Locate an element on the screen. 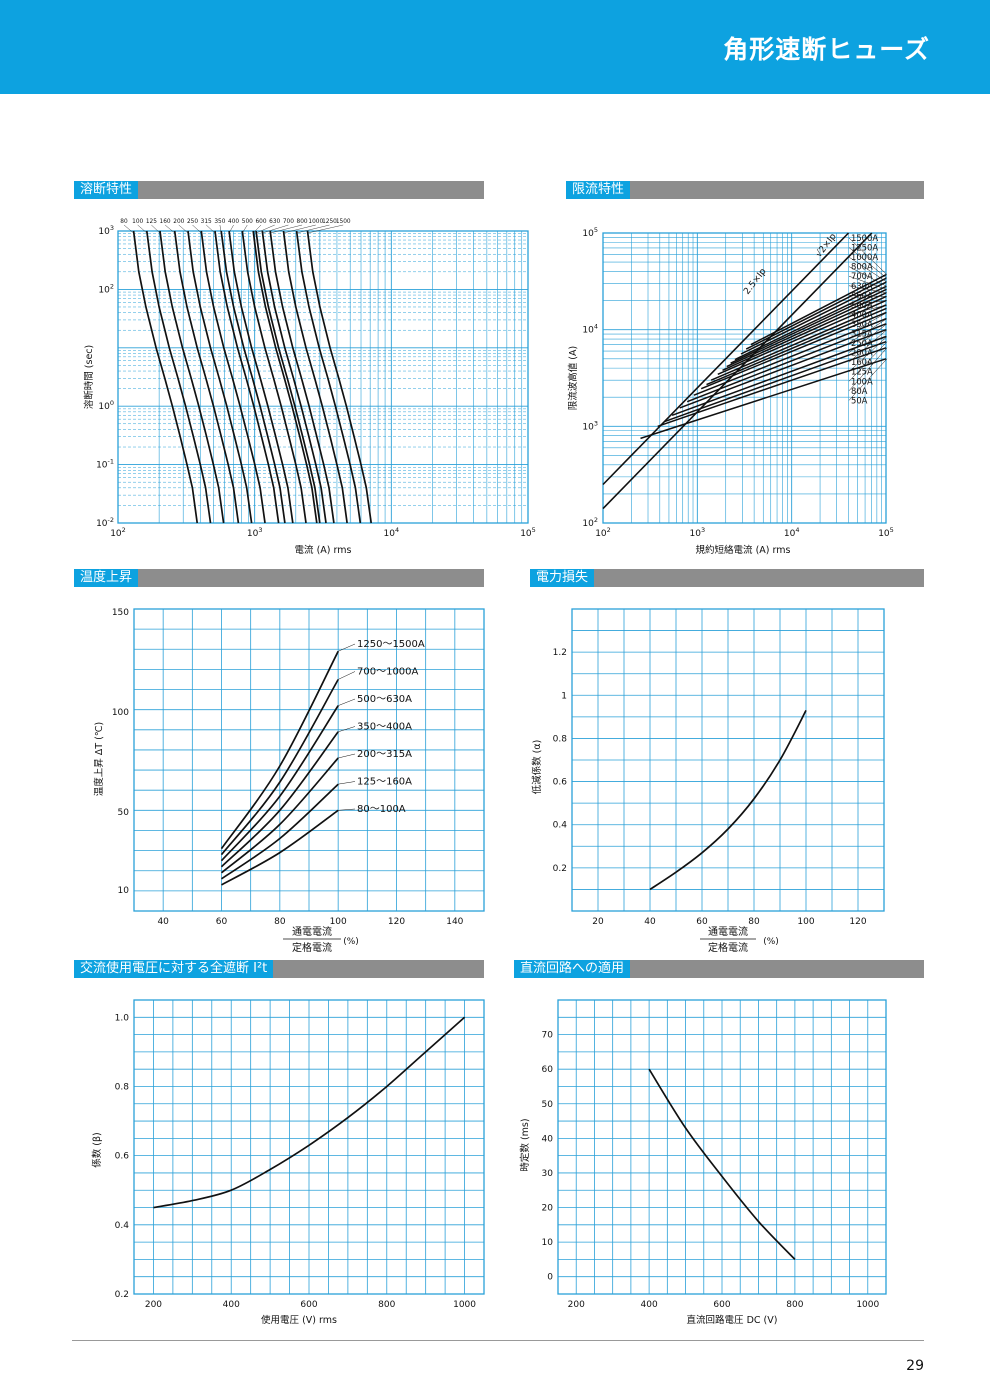 This screenshot has height=1400, width=990. melting-rating-label: 1500 is located at coordinates (343, 222).